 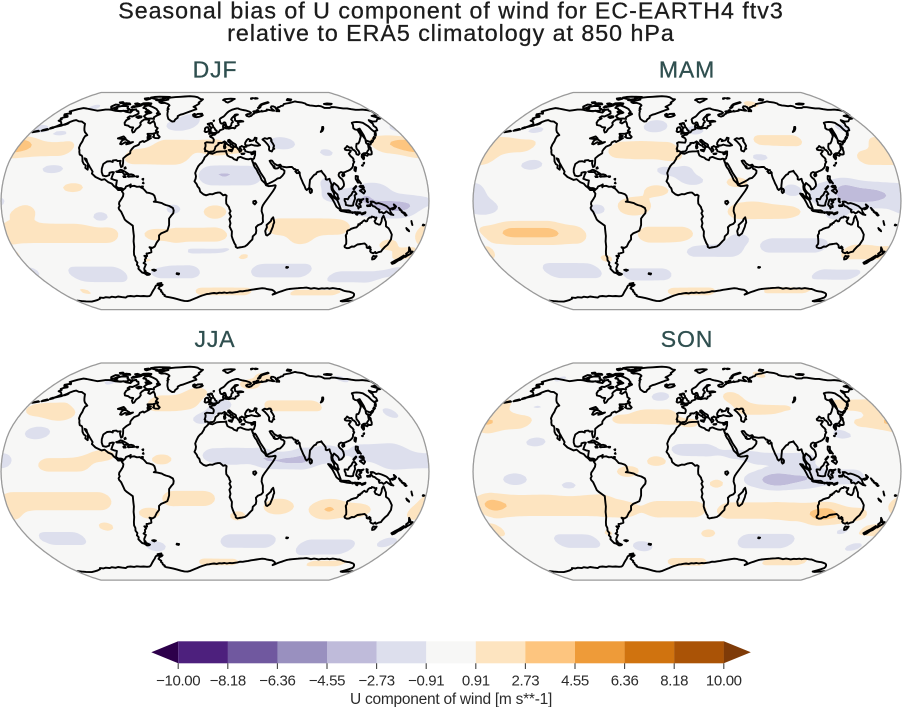 What do you see at coordinates (451, 33) in the screenshot?
I see `svg-text:relative to ERA5 climatology a: relative to ERA5 climatology at 850 hPa` at bounding box center [451, 33].